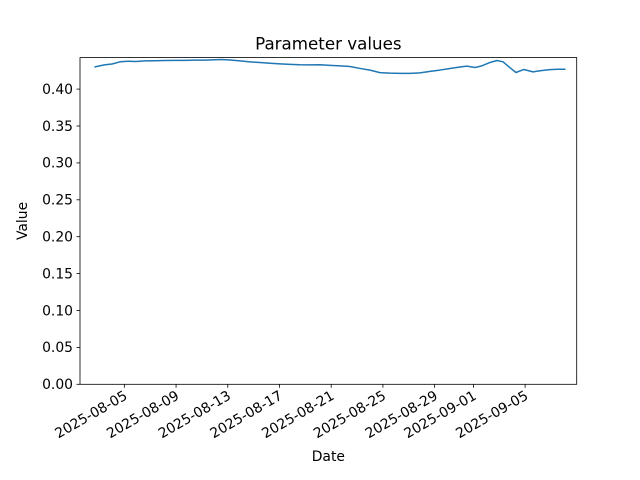  Describe the element at coordinates (328, 44) in the screenshot. I see `chart-title: Parameter values` at that location.